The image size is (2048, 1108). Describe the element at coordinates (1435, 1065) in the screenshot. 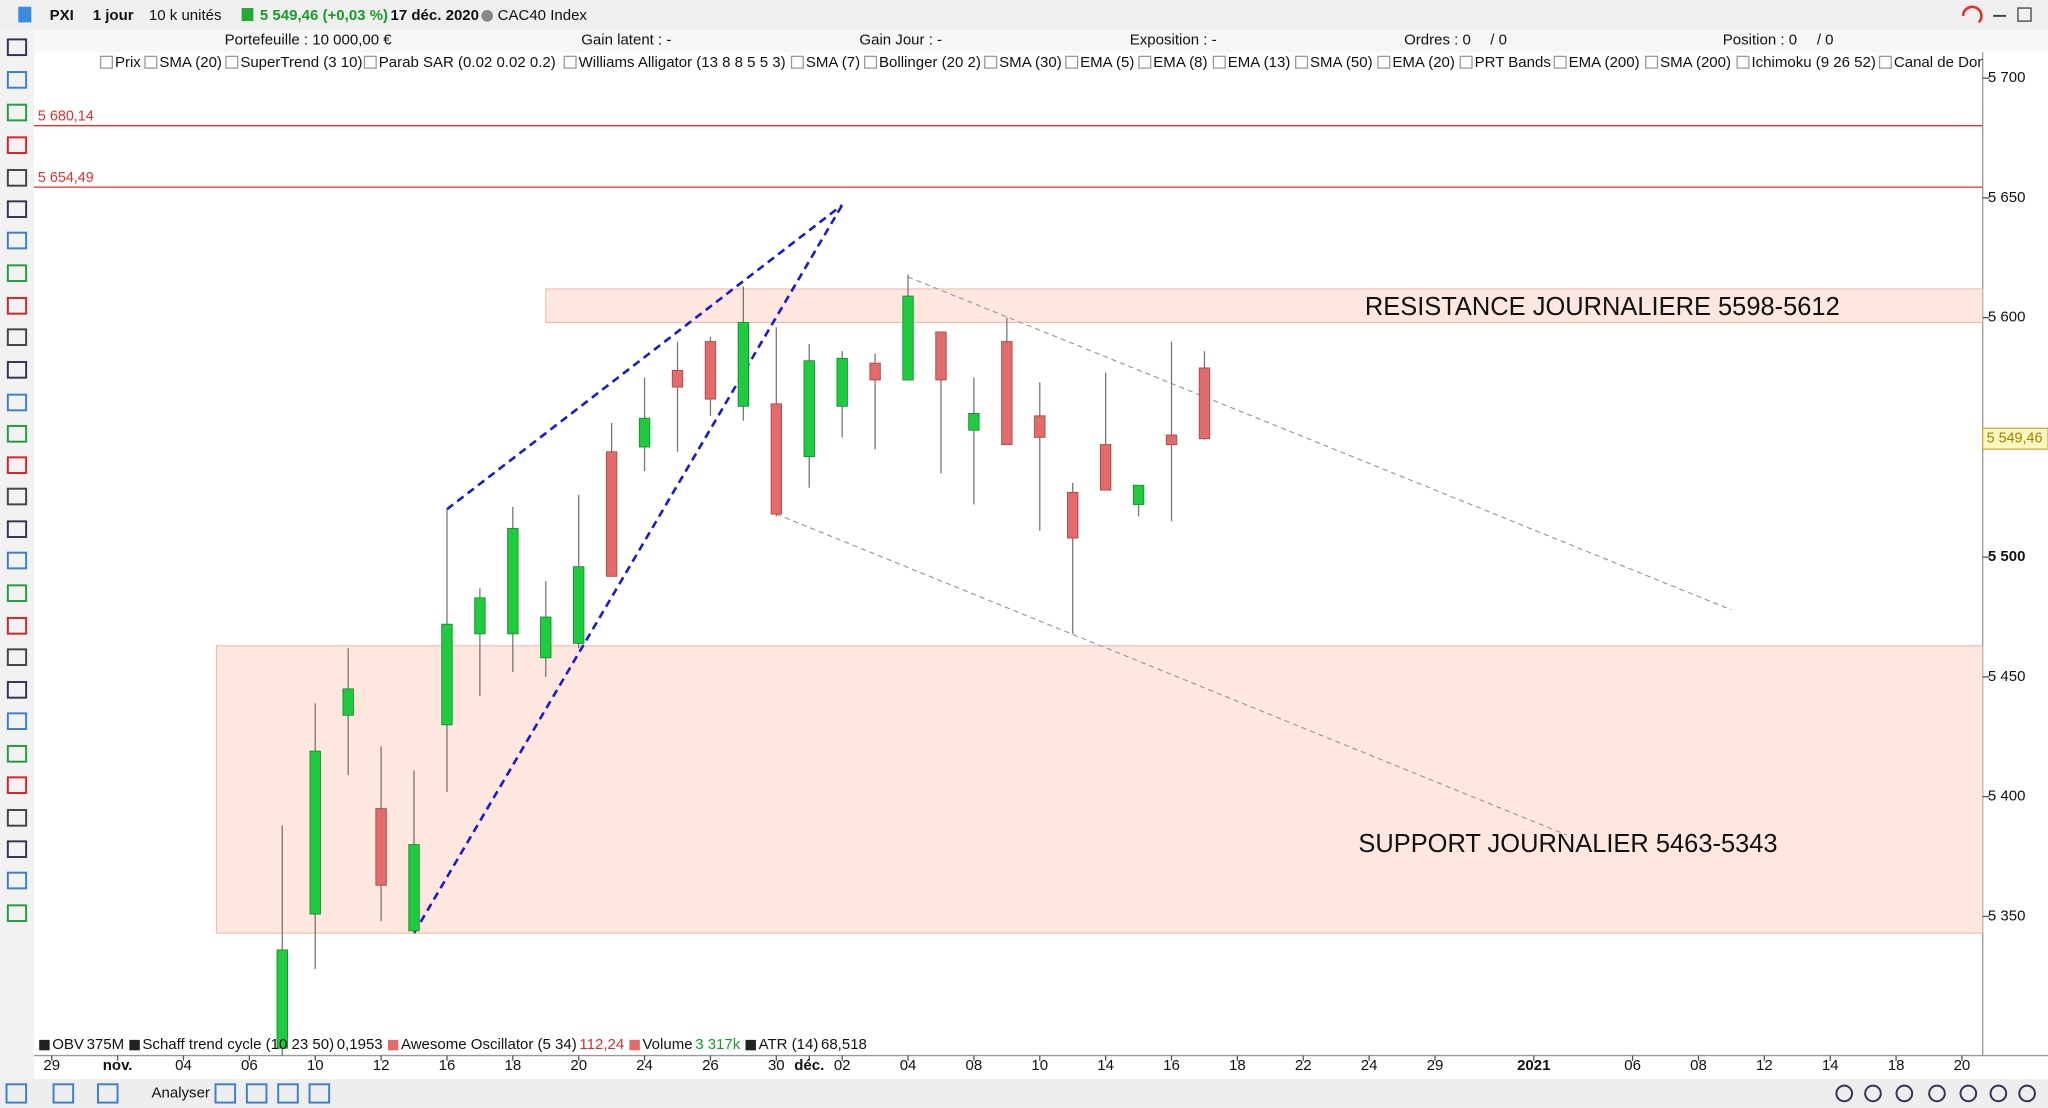

I see `x-tick-label: 29` at that location.